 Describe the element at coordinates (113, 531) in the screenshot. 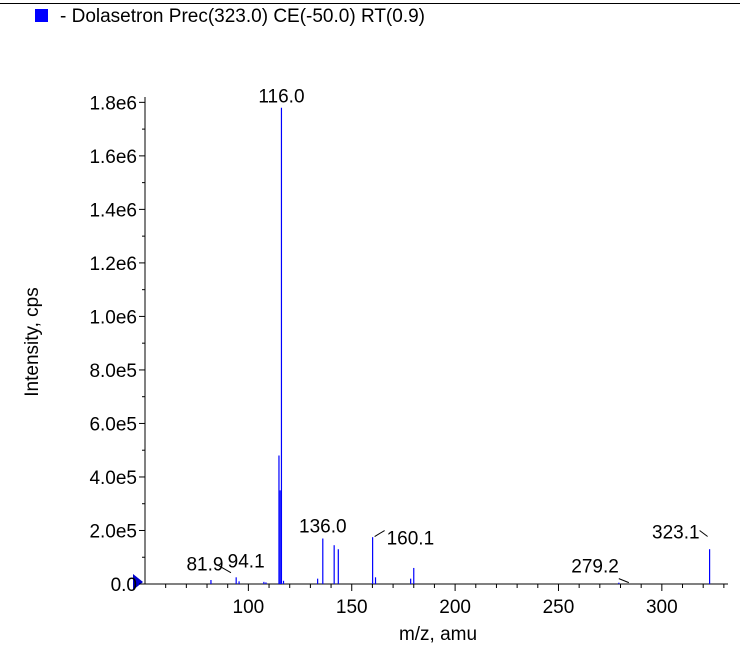

I see `y-tick-label: 2.0e5` at that location.